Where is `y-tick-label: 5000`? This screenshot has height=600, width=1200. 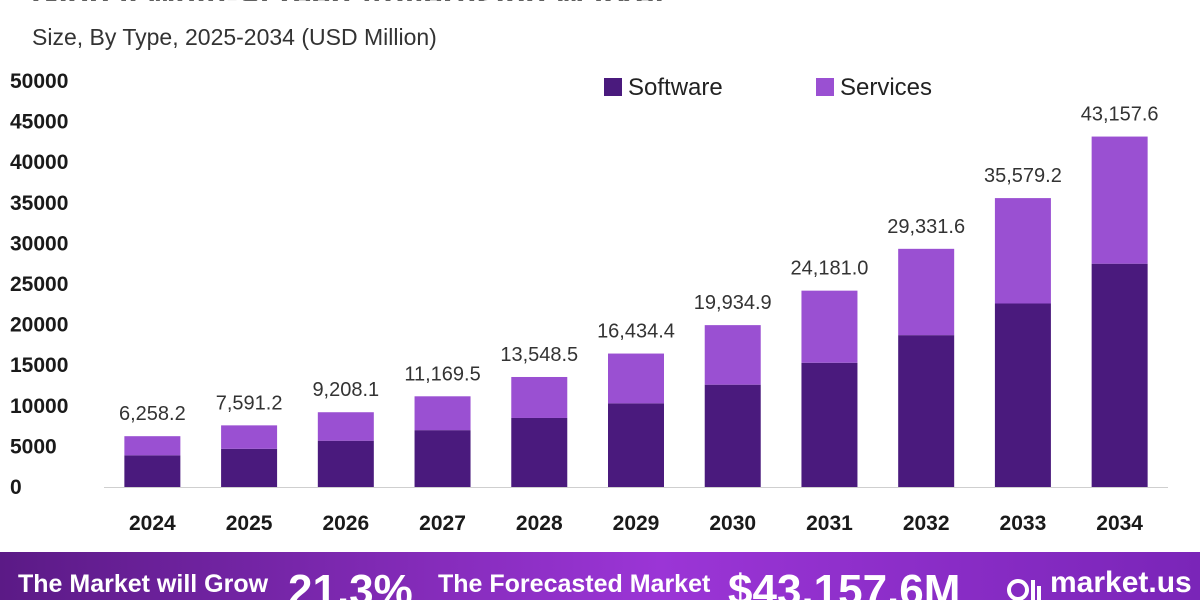
y-tick-label: 5000 is located at coordinates (33, 446).